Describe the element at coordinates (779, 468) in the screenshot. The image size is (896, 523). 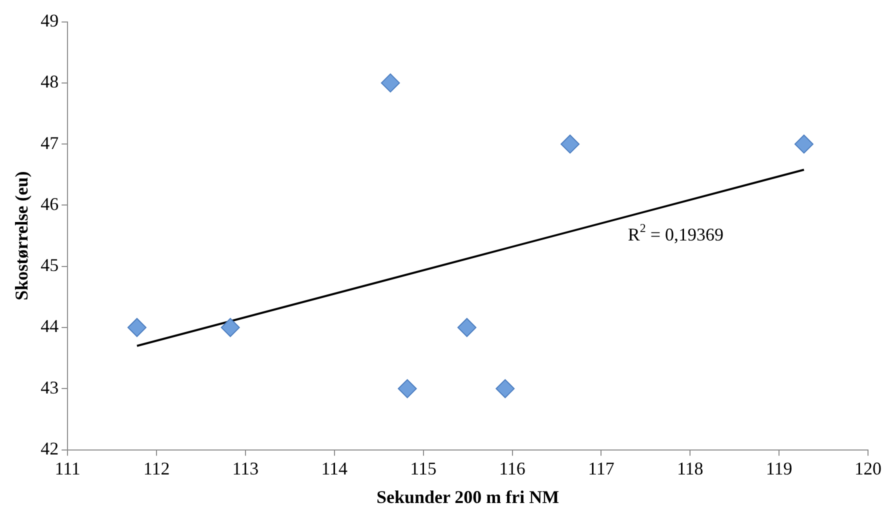
I see `x-tick-label: 119` at that location.